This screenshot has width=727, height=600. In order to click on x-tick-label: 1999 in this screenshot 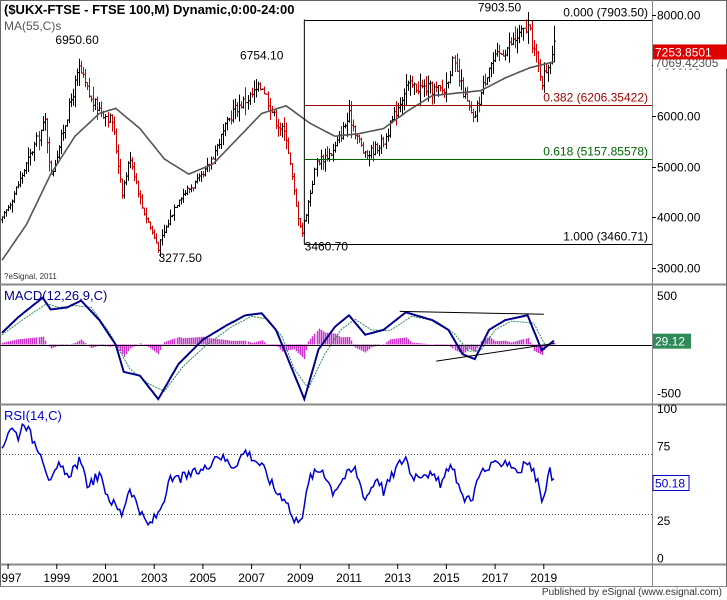, I will do `click(56, 578)`.